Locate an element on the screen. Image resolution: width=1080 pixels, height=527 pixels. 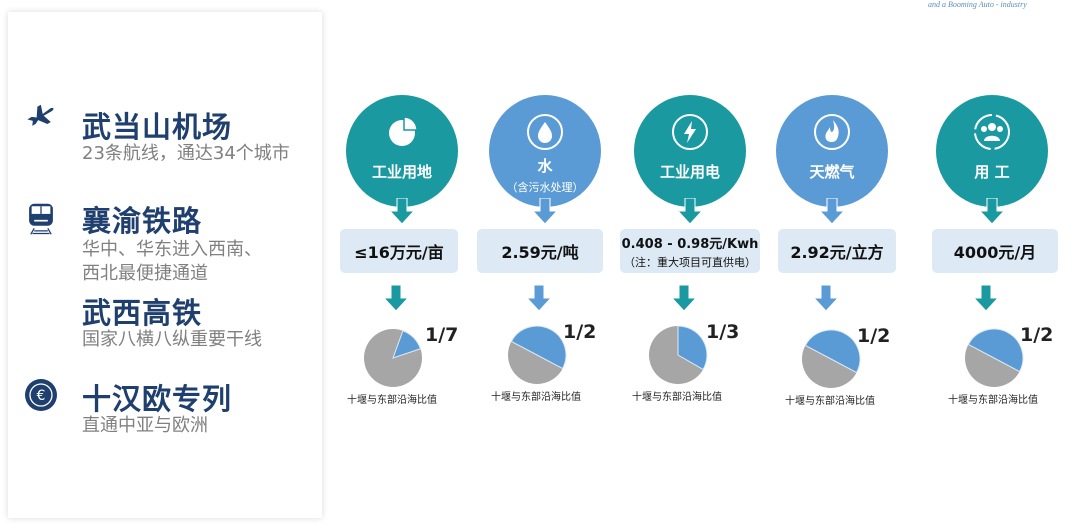
airplane-icon is located at coordinates (40, 115).